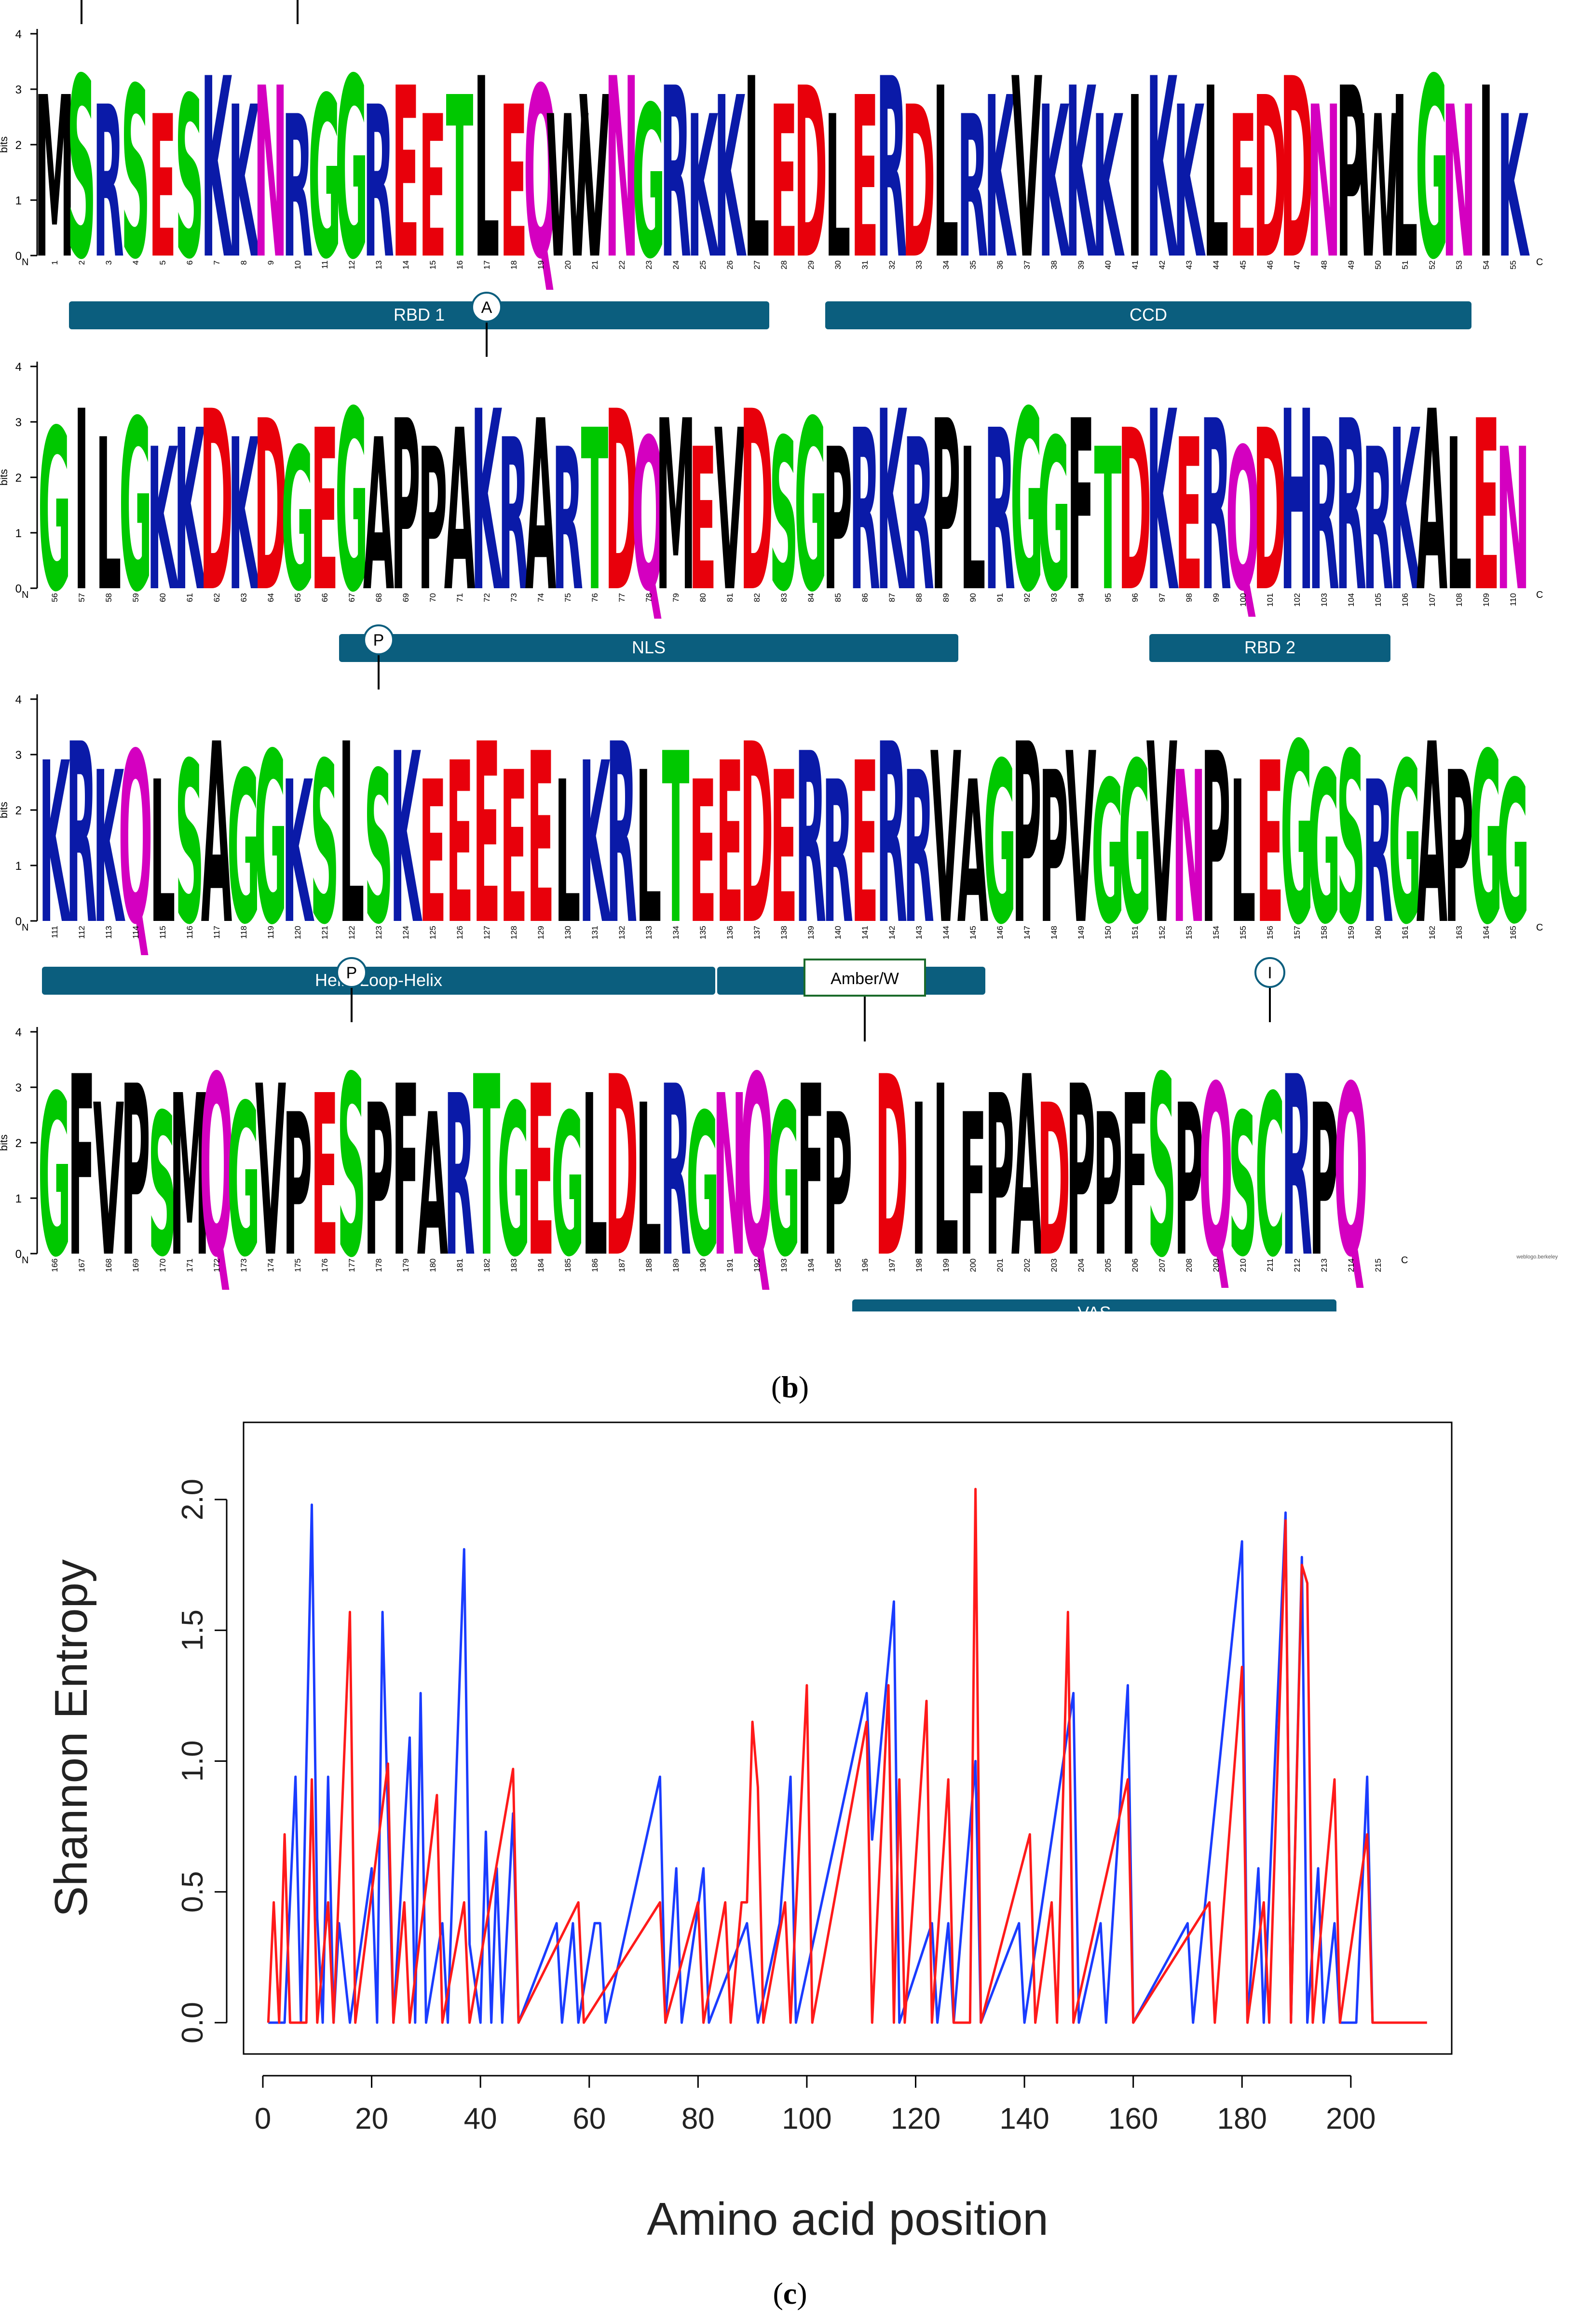 The image size is (1580, 2324). What do you see at coordinates (378, 265) in the screenshot?
I see `position-label: 13` at bounding box center [378, 265].